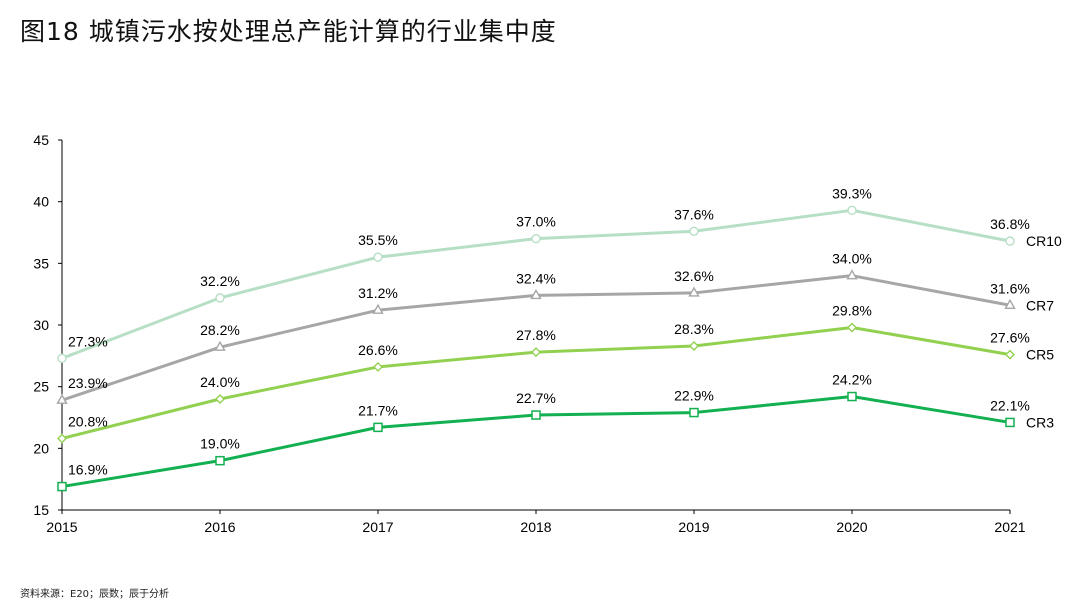  Describe the element at coordinates (536, 398) in the screenshot. I see `data-label: 22.7%` at that location.